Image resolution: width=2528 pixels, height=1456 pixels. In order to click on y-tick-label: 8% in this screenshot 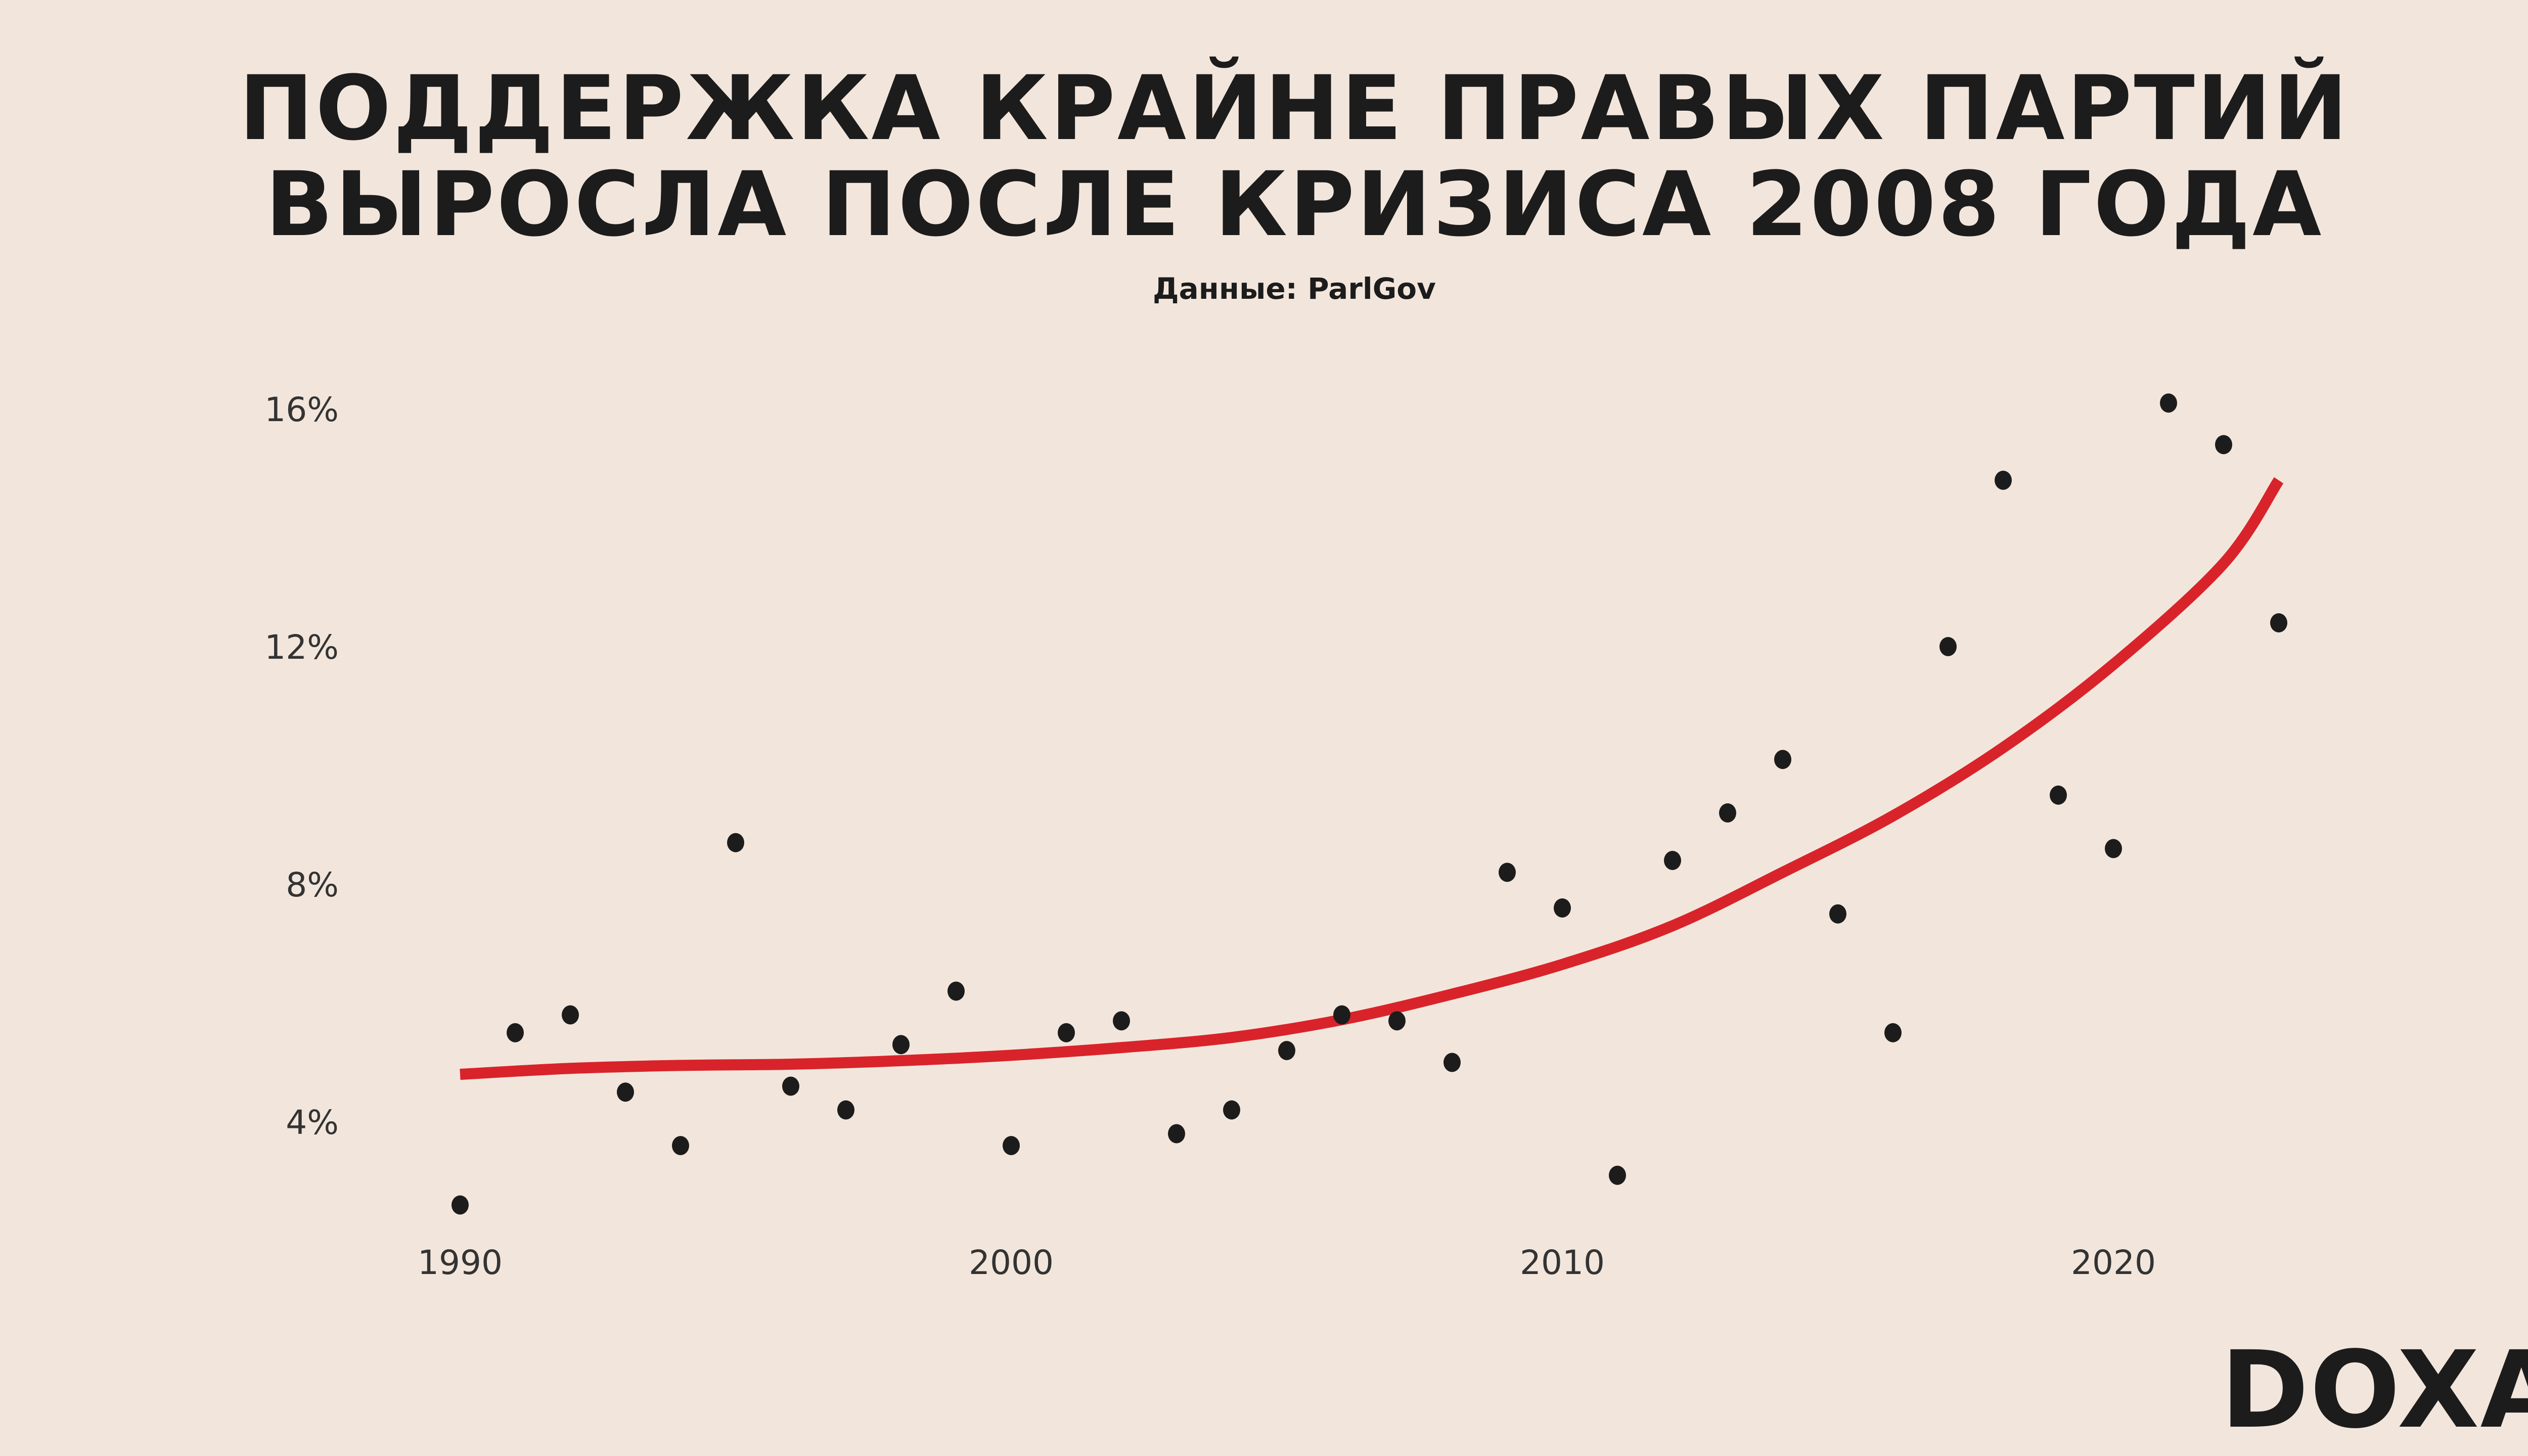, I will do `click(313, 885)`.